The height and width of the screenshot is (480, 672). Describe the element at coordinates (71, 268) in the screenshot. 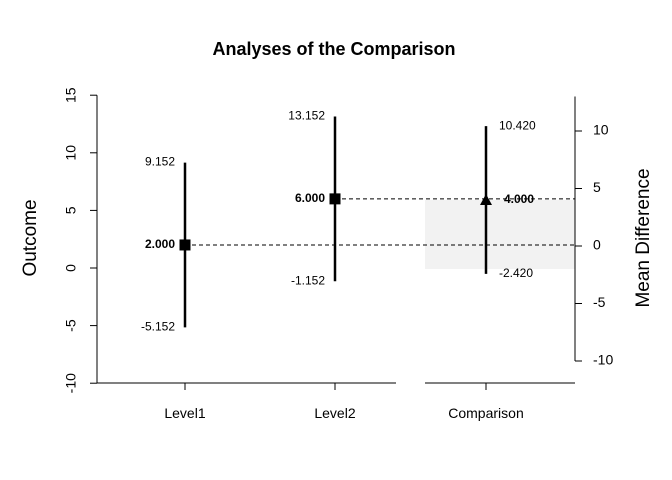

I see `y-tick-label: 0` at that location.